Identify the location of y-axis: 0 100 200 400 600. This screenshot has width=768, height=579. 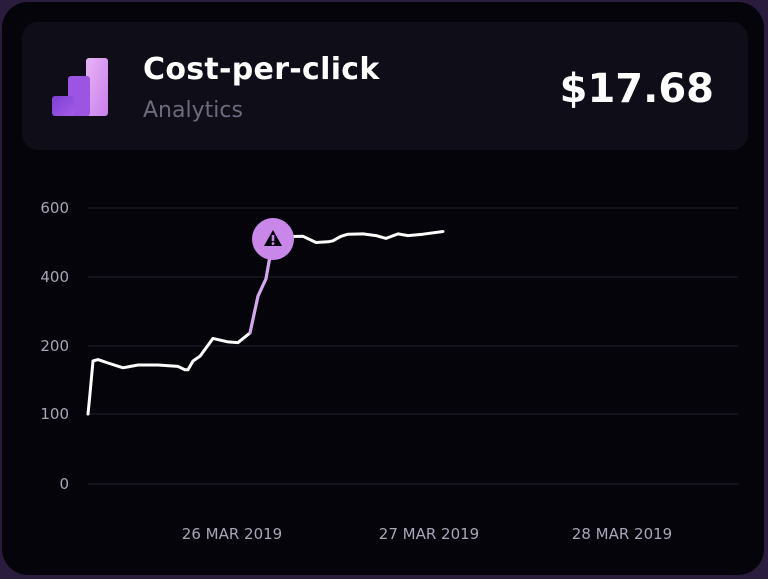
(54, 346).